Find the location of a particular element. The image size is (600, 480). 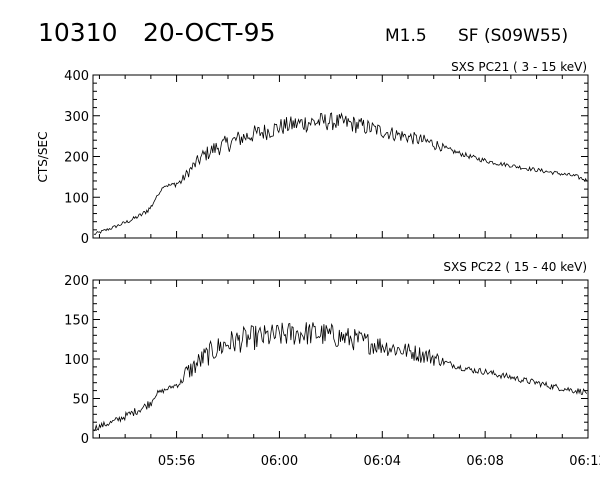

x-tick-label: 06:08 is located at coordinates (484, 461).